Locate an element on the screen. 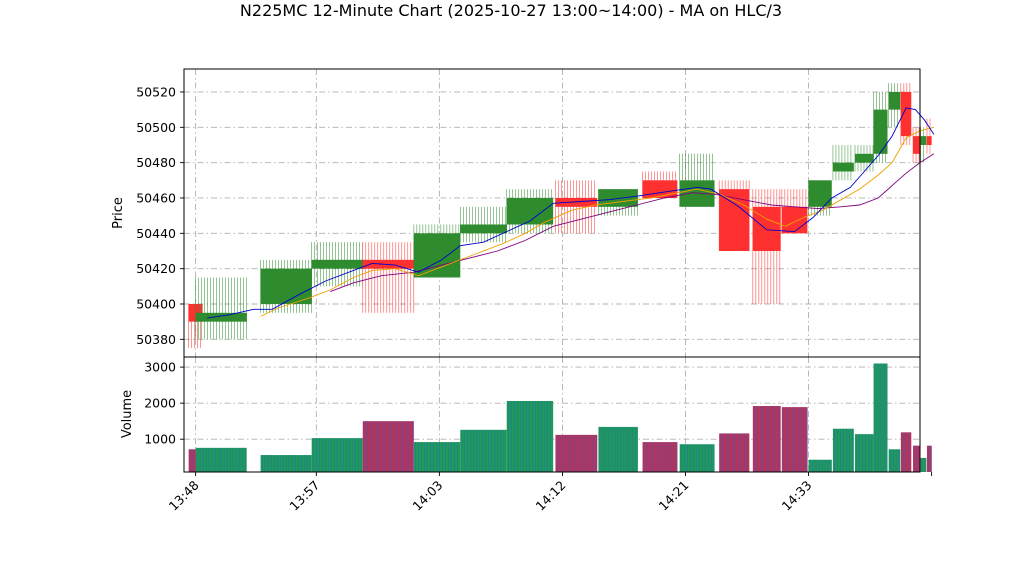  x-tick-label: 13:48 is located at coordinates (184, 495).